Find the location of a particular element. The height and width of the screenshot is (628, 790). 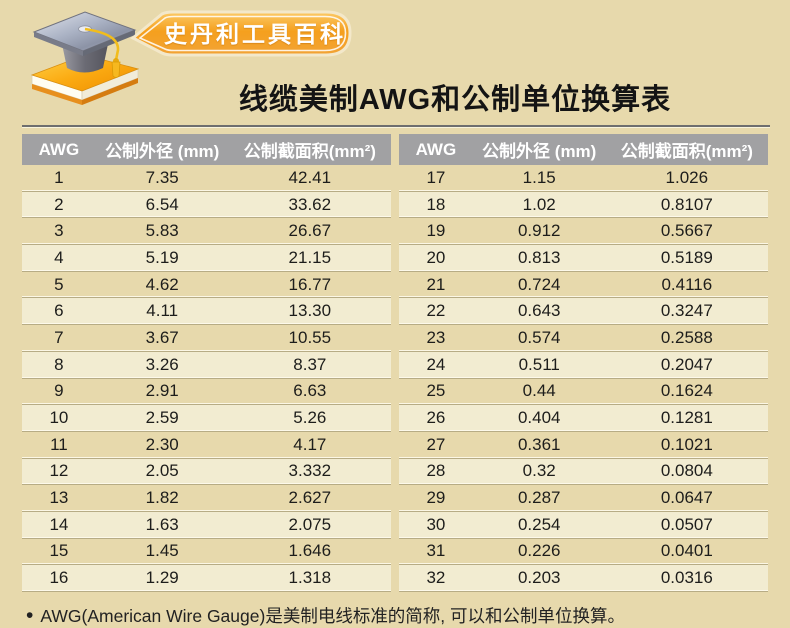

table-row: 18 1.02 0.8107 is located at coordinates (583, 205).